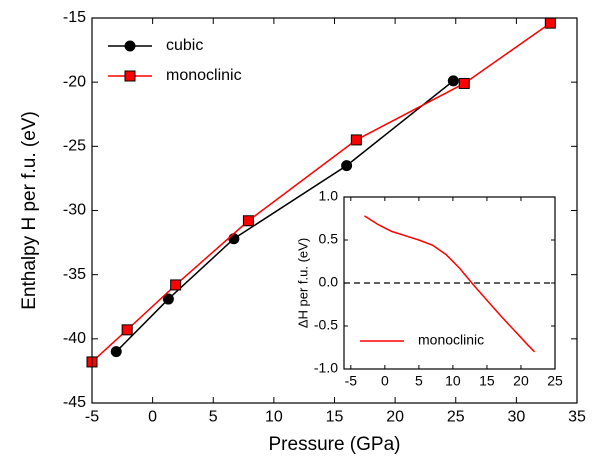 The width and height of the screenshot is (599, 459). What do you see at coordinates (74, 146) in the screenshot?
I see `y-tick-label: -25` at bounding box center [74, 146].